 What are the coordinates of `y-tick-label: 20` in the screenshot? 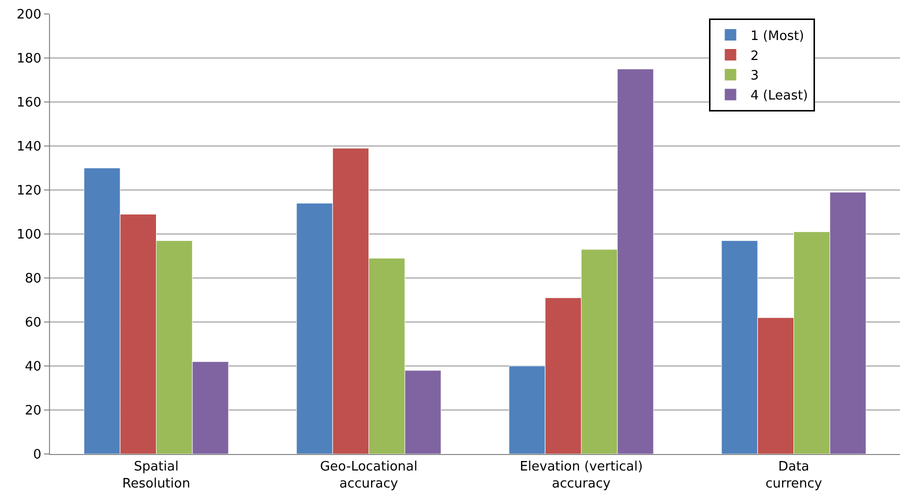 It's located at (33, 411).